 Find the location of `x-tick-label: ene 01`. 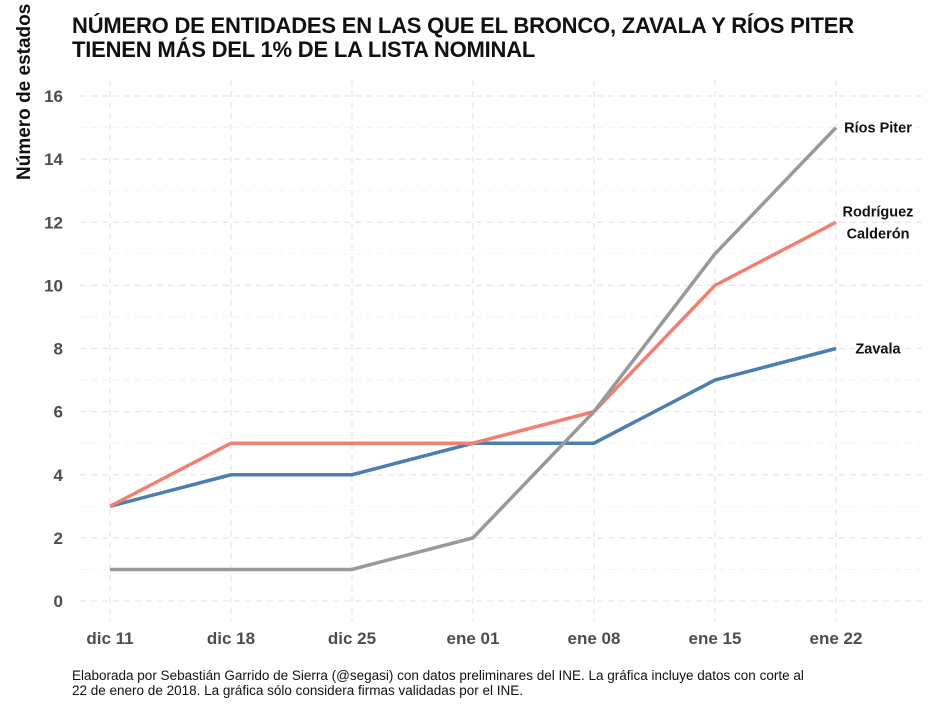

x-tick-label: ene 01 is located at coordinates (473, 638).